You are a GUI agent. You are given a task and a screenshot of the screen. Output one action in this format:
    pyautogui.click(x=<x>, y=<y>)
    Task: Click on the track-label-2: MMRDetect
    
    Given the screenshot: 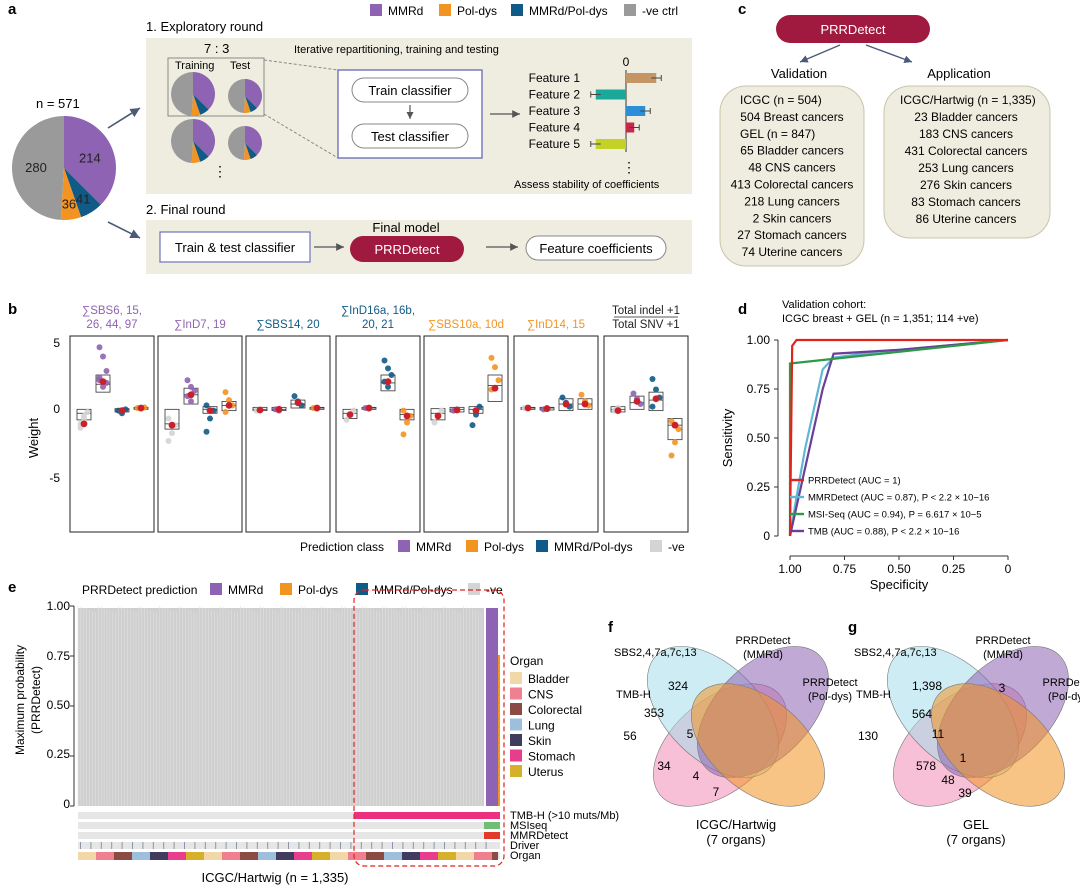 What is the action you would take?
    pyautogui.click(x=539, y=836)
    